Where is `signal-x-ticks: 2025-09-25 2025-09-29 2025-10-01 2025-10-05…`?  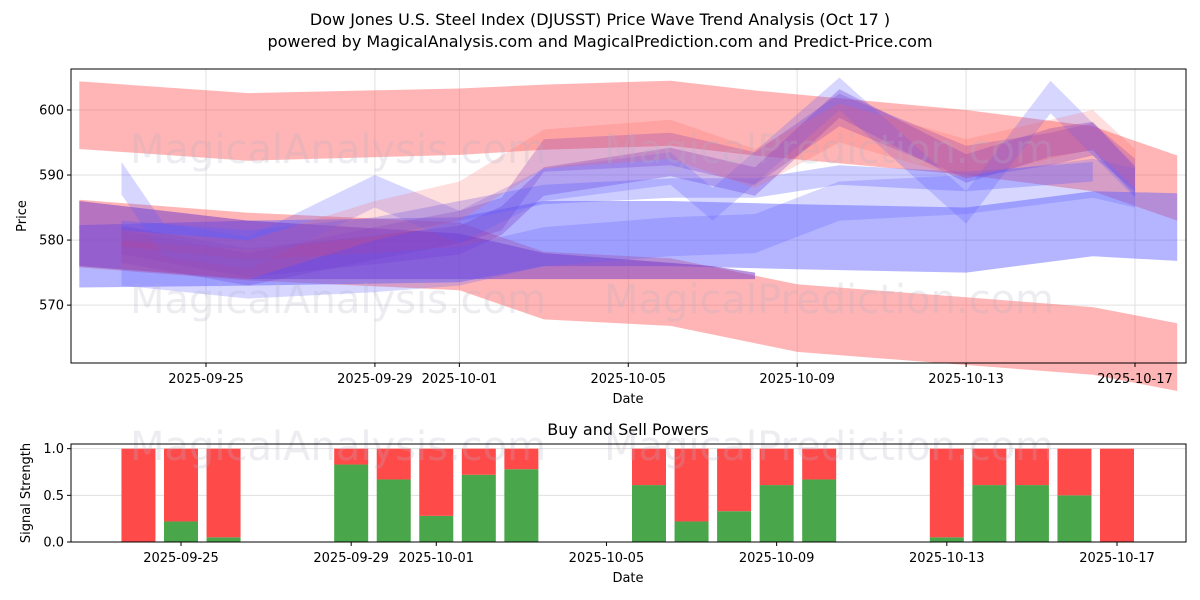
signal-x-ticks: 2025-09-25 2025-09-29 2025-10-01 2025-10-05… is located at coordinates (649, 554).